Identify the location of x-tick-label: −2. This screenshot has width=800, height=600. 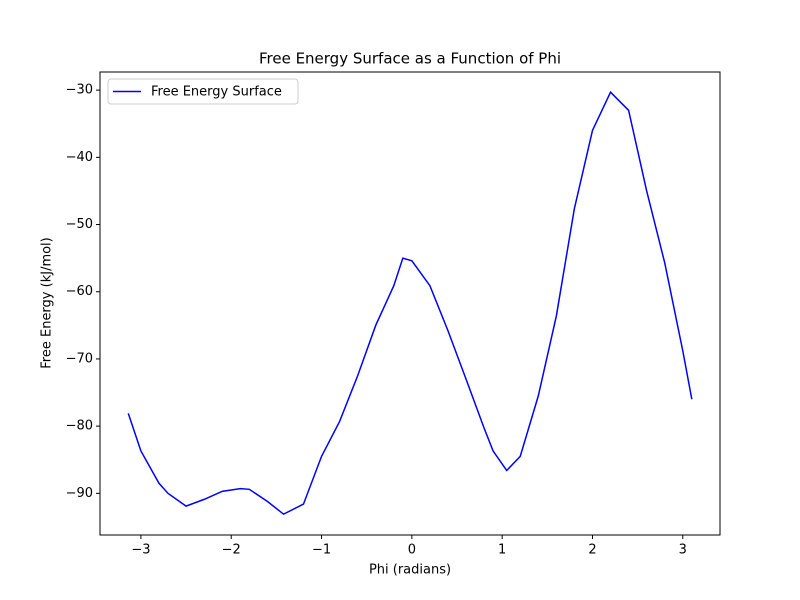
(231, 550).